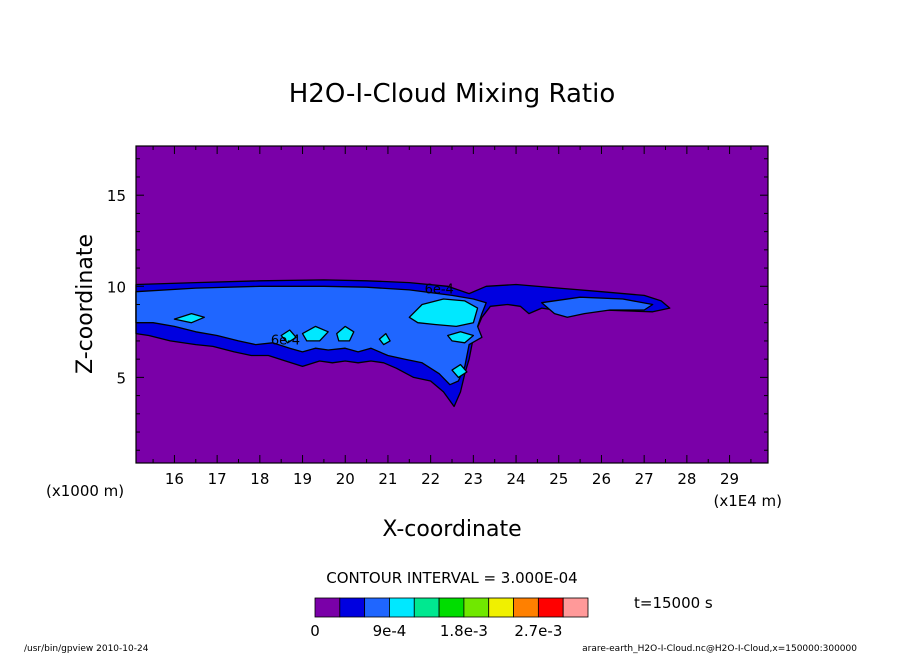  What do you see at coordinates (390, 631) in the screenshot?
I see `colorbar-label: 9e-4` at bounding box center [390, 631].